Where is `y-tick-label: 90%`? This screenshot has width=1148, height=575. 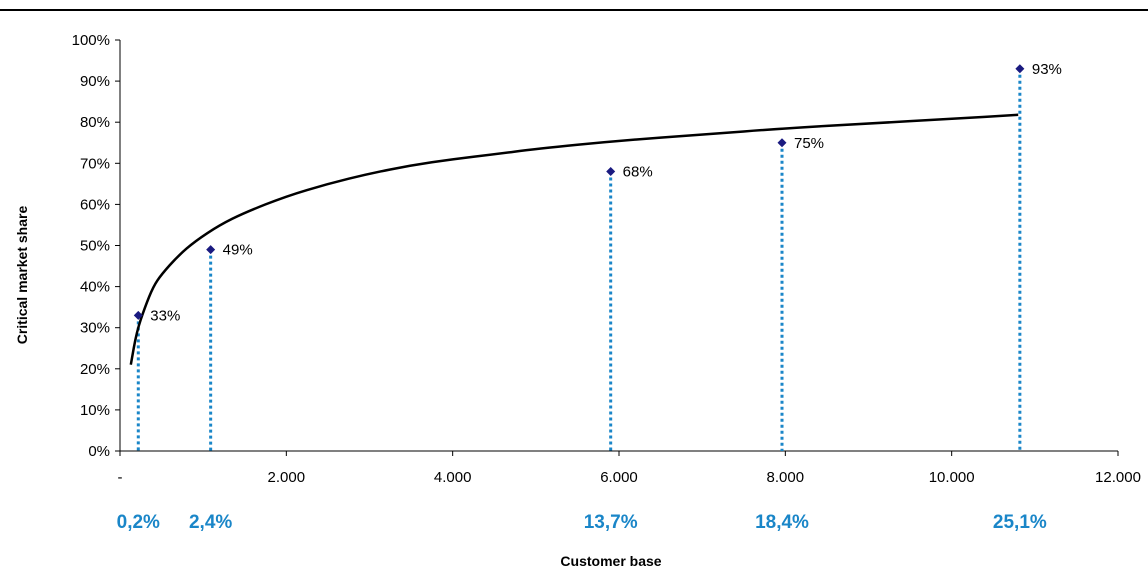
y-tick-label: 90% is located at coordinates (95, 81).